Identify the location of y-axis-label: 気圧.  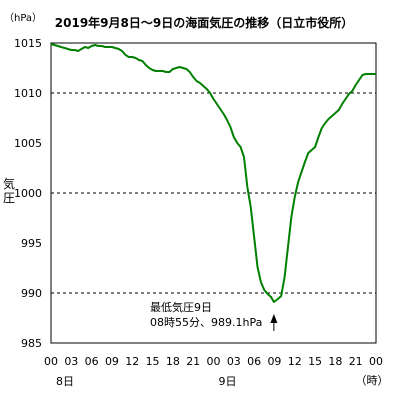
(9, 190).